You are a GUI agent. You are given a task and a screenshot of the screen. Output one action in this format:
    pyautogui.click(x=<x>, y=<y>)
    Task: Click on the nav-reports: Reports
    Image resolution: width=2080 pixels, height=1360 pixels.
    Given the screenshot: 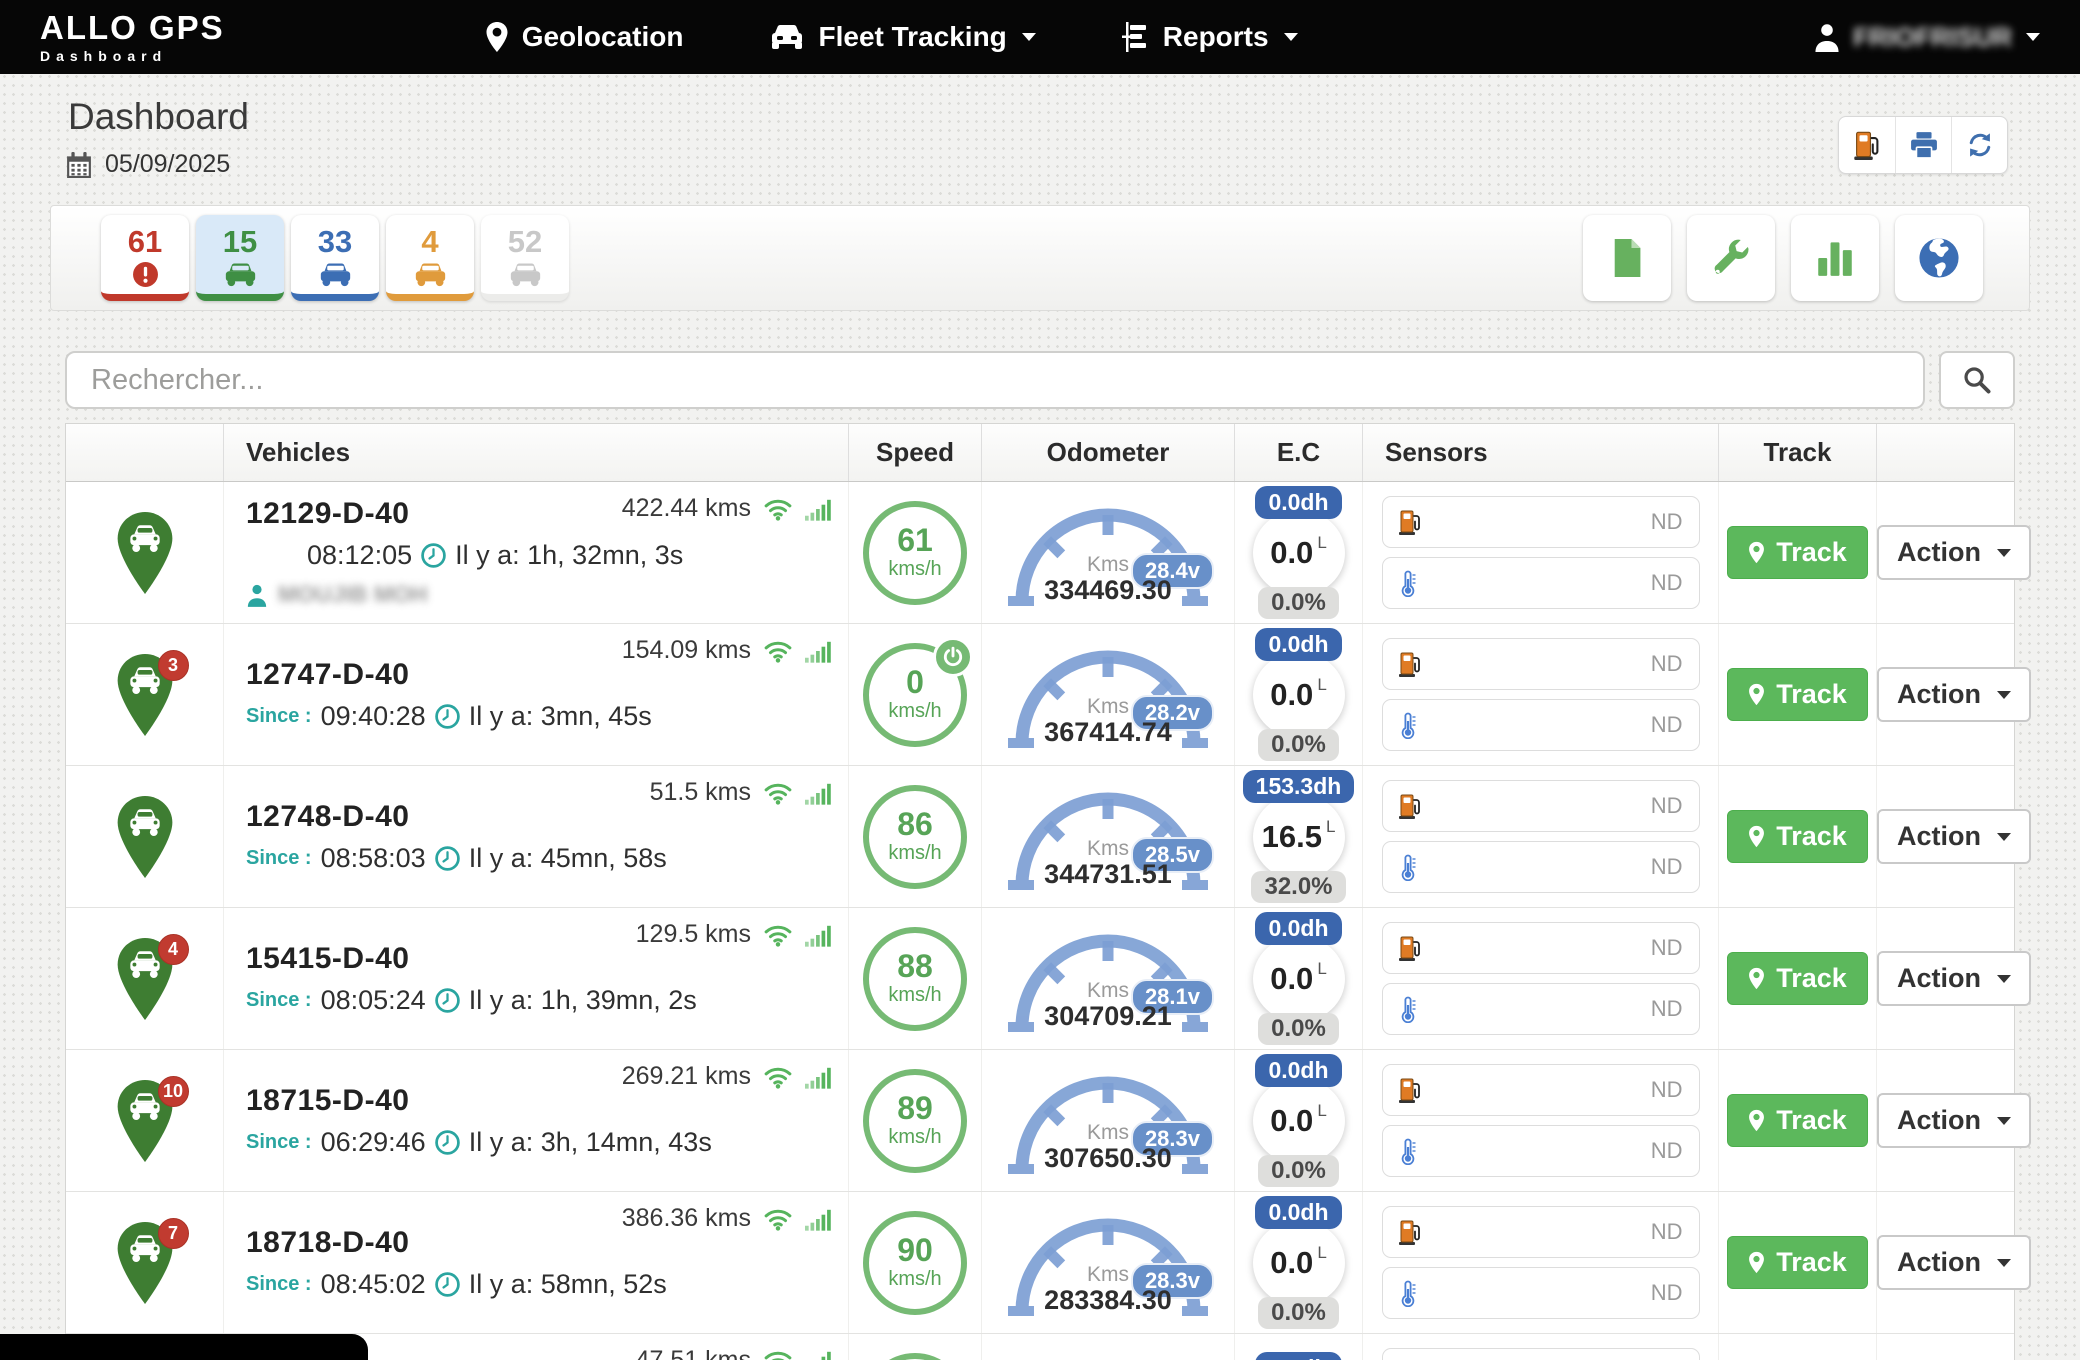 What is the action you would take?
    pyautogui.click(x=1209, y=37)
    